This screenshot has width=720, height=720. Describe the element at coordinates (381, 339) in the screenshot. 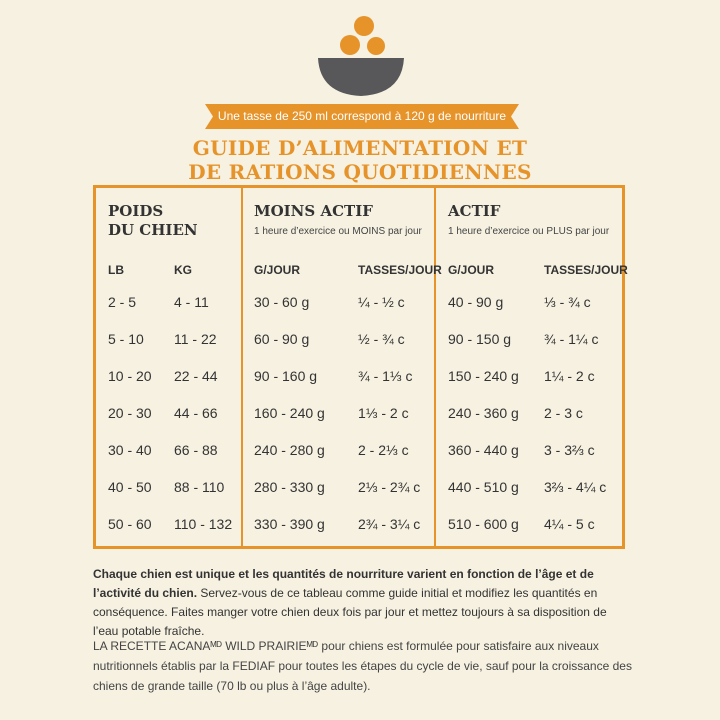

I see `table-cell: ½ - ¾ c` at that location.